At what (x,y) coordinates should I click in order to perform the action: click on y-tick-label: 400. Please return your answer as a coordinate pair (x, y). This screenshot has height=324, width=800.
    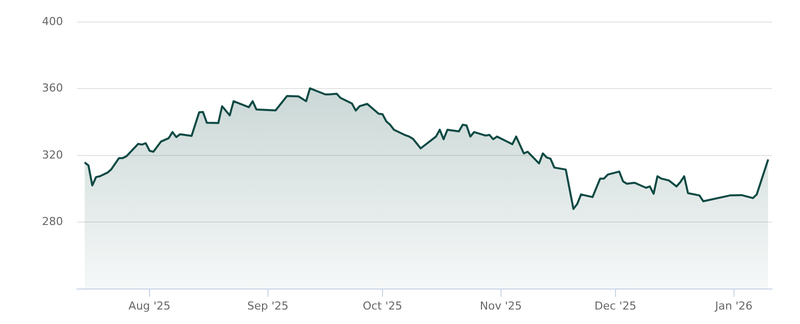
    Looking at the image, I should click on (52, 21).